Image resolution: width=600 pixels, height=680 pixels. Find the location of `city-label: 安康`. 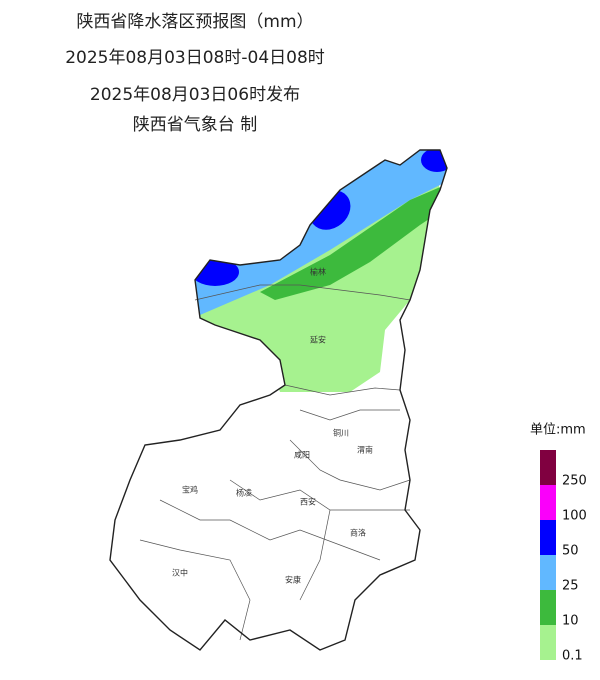

city-label: 安康 is located at coordinates (293, 580).